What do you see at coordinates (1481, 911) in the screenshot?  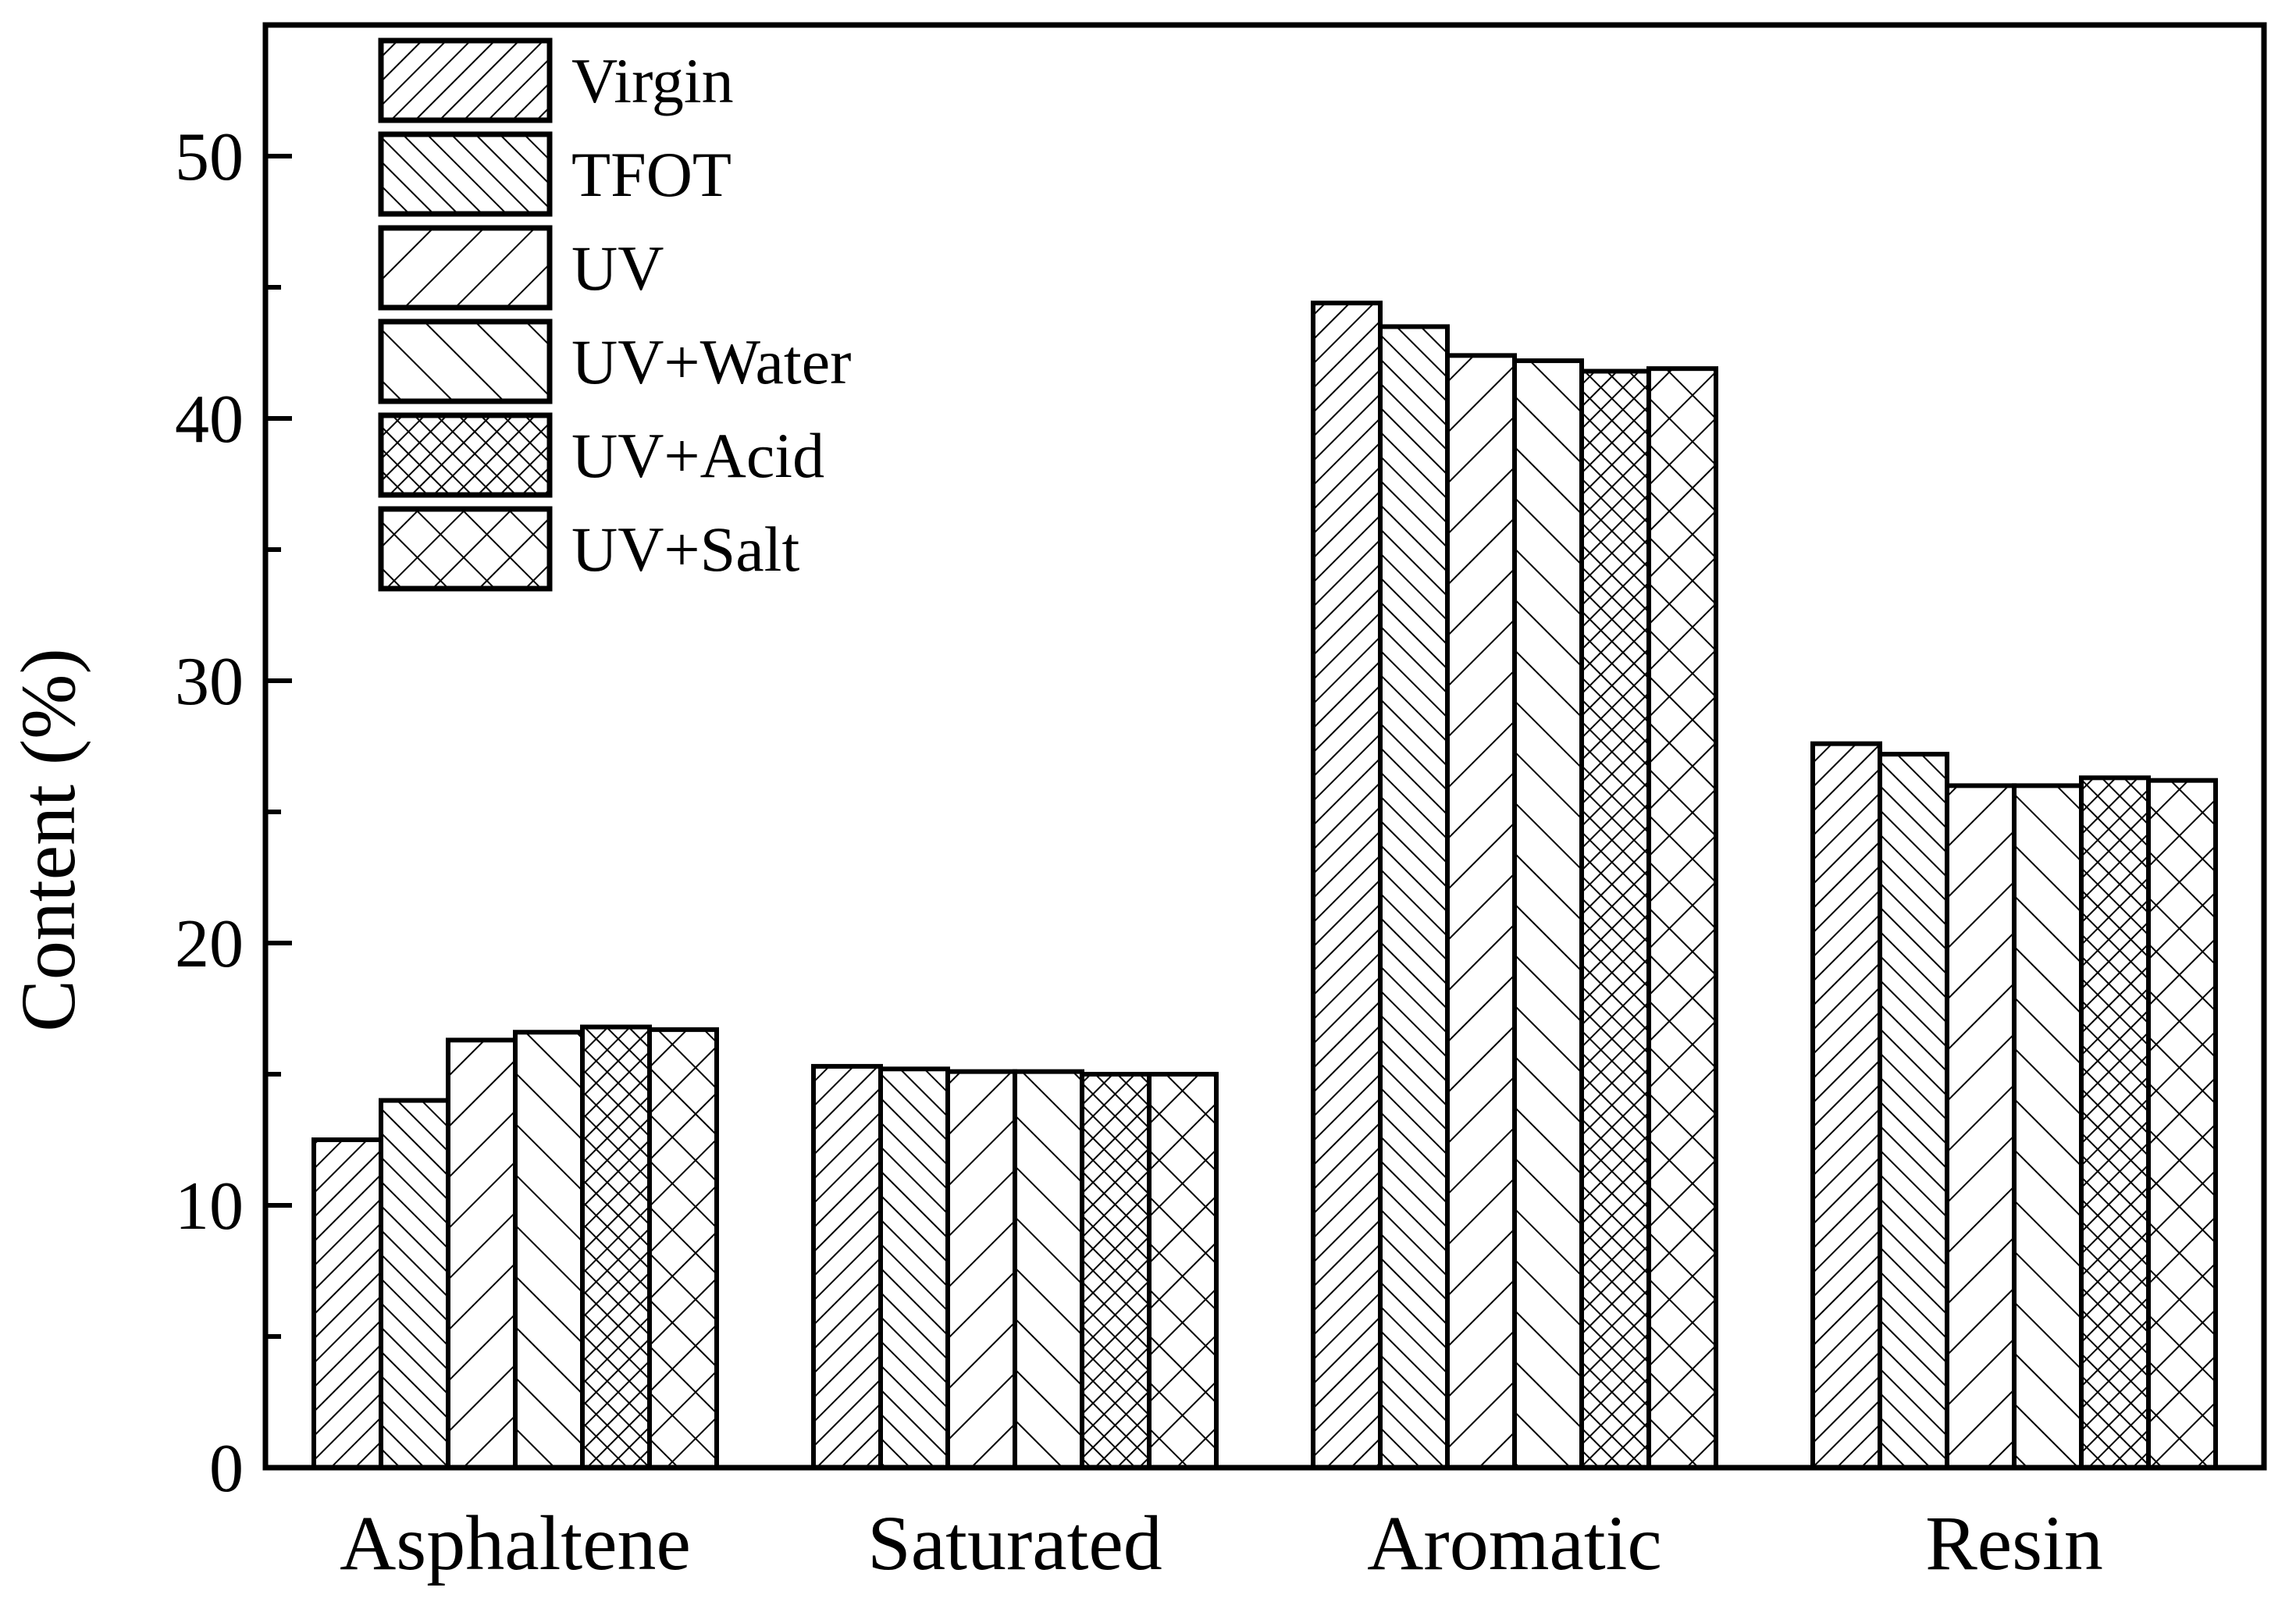 I see `bar-uv-aromatic` at bounding box center [1481, 911].